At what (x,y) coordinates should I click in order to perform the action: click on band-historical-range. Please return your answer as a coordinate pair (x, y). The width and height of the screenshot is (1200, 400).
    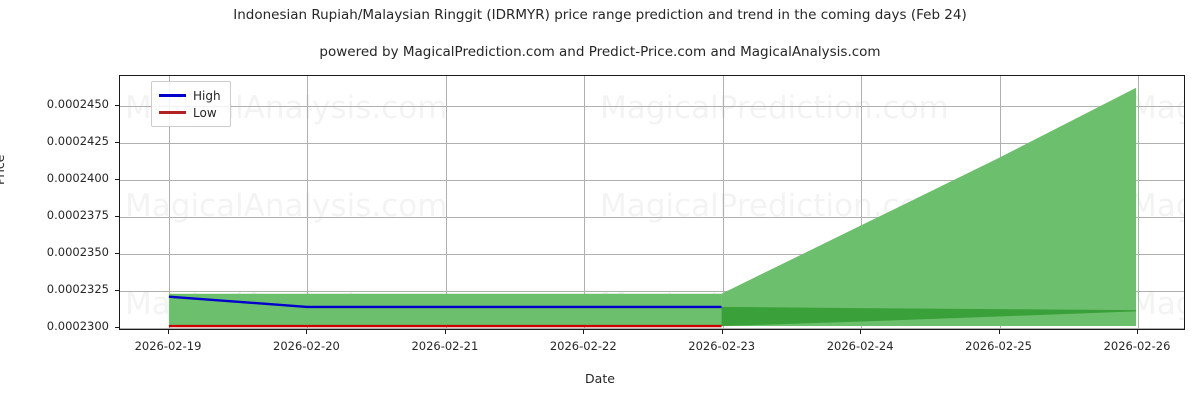
    Looking at the image, I should click on (445, 310).